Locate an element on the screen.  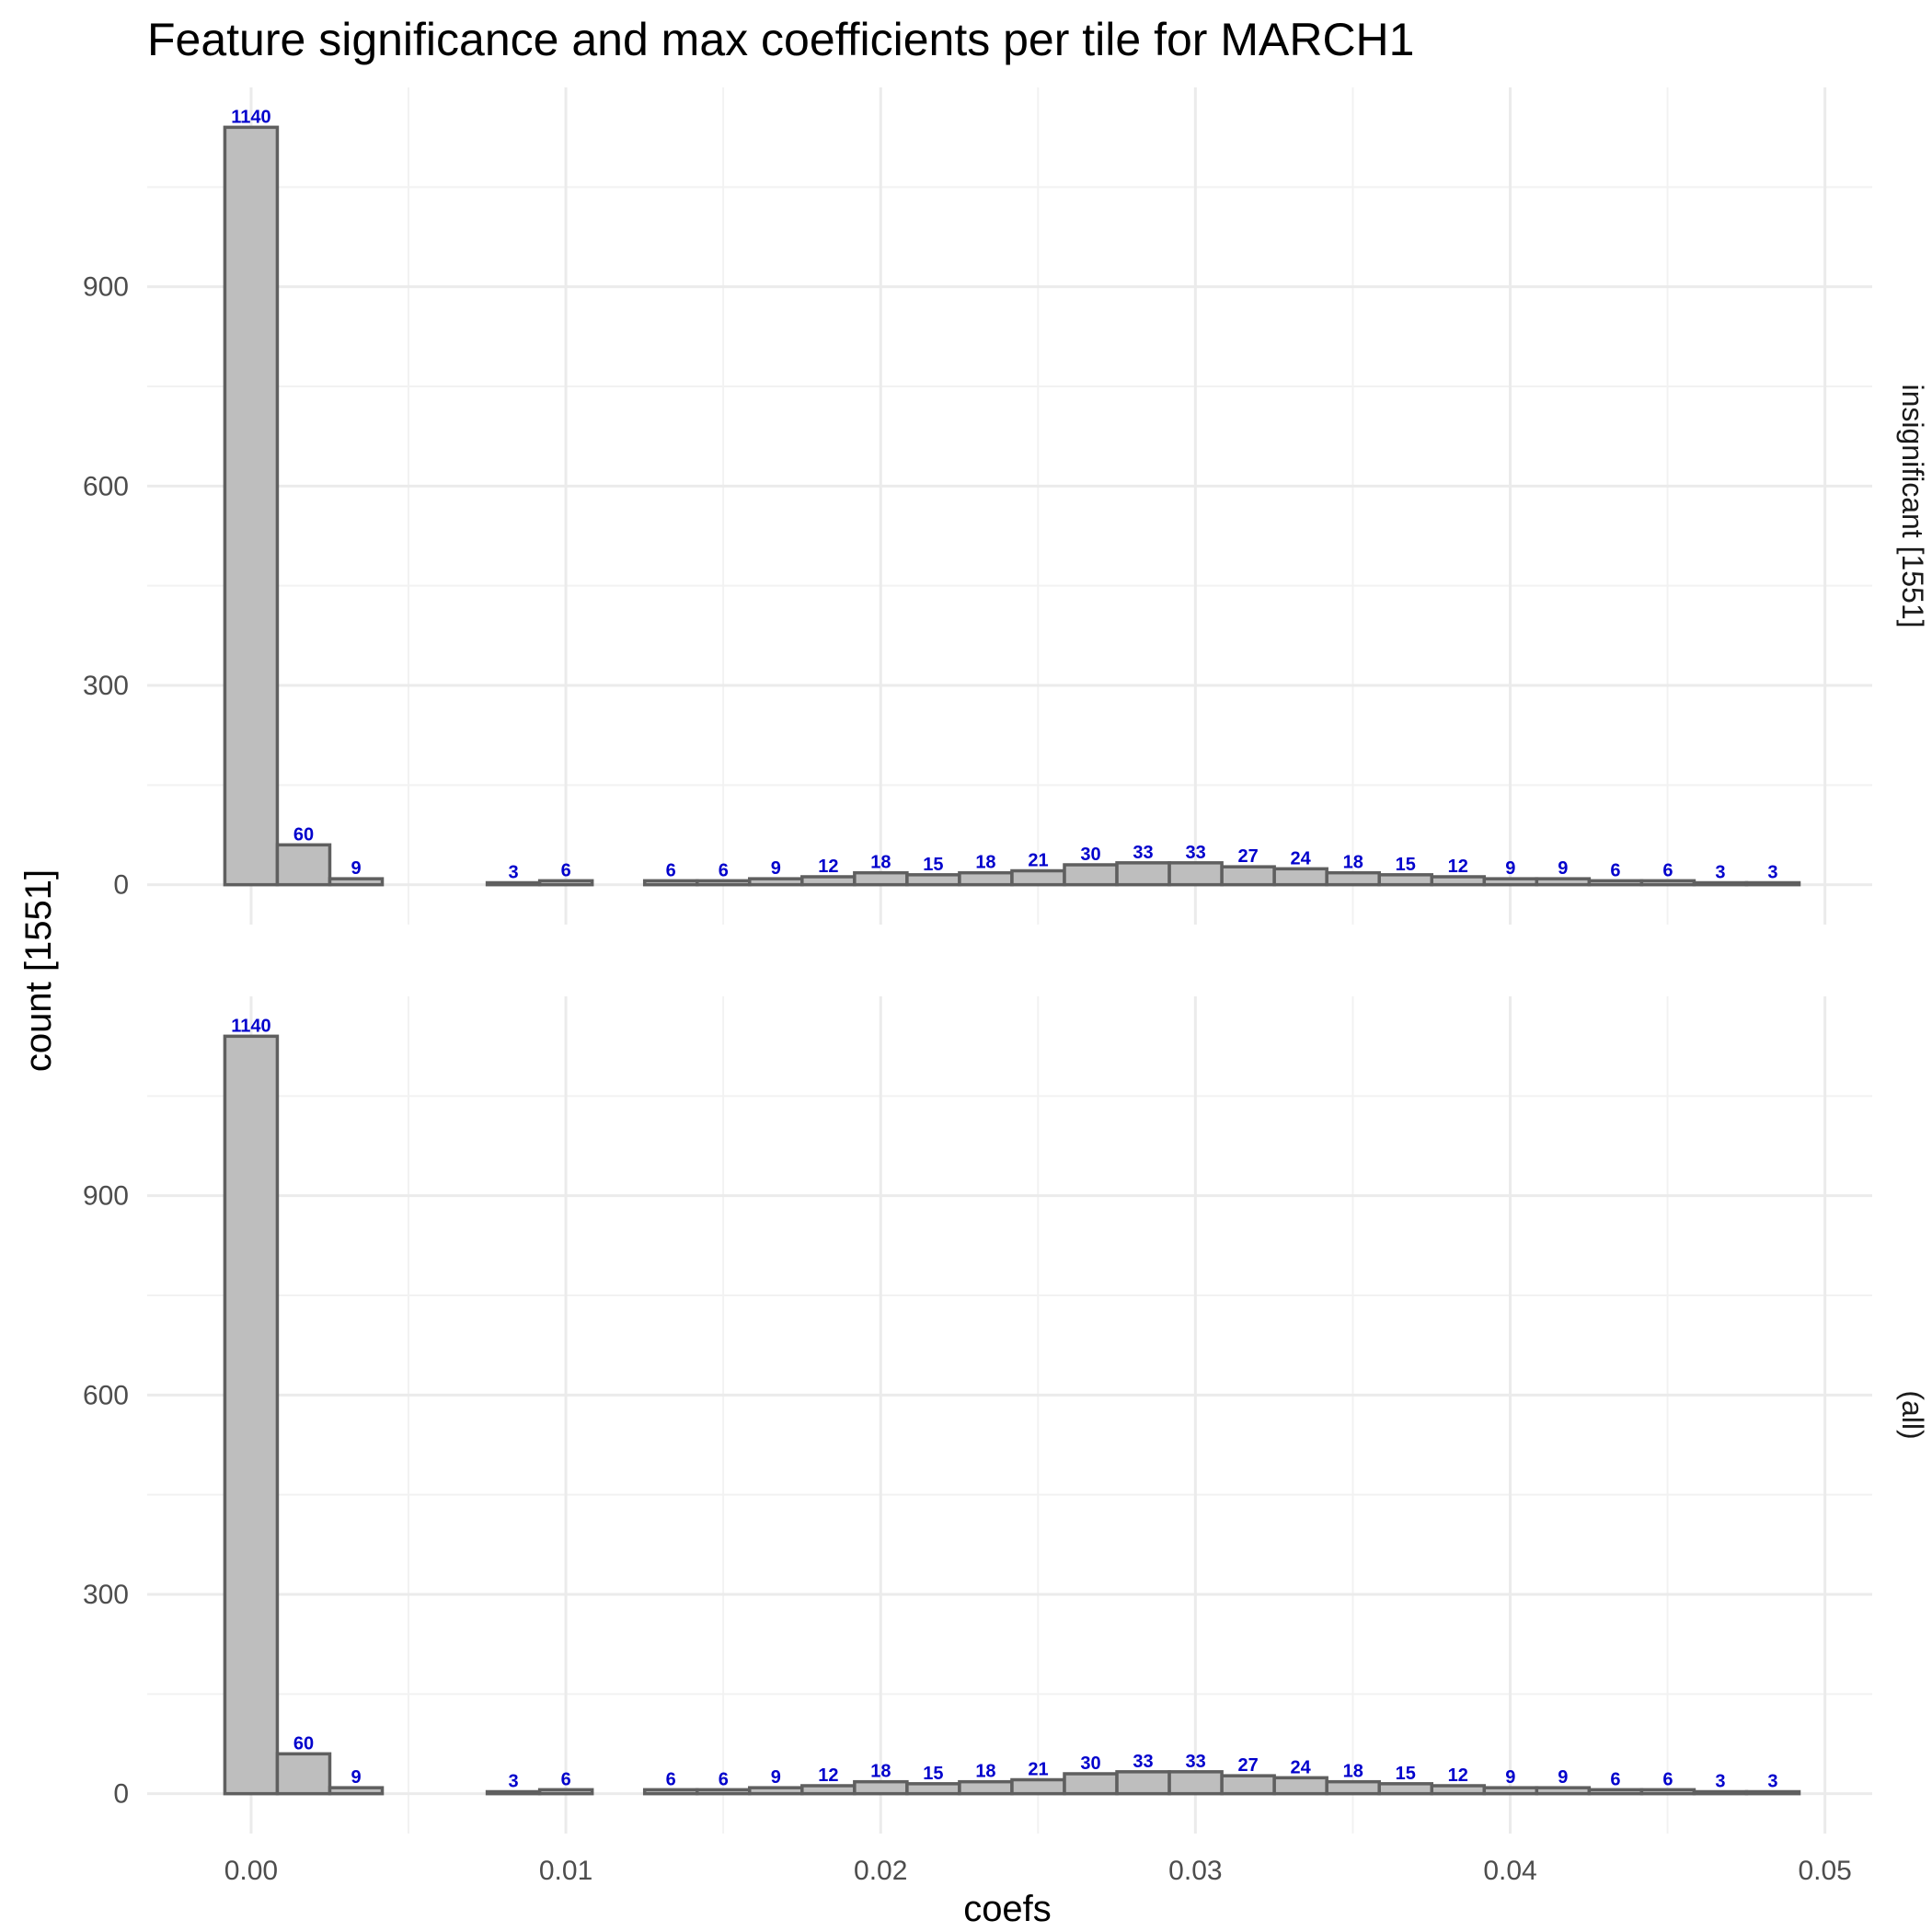
x-tick-label: 0.00 is located at coordinates (251, 1871).